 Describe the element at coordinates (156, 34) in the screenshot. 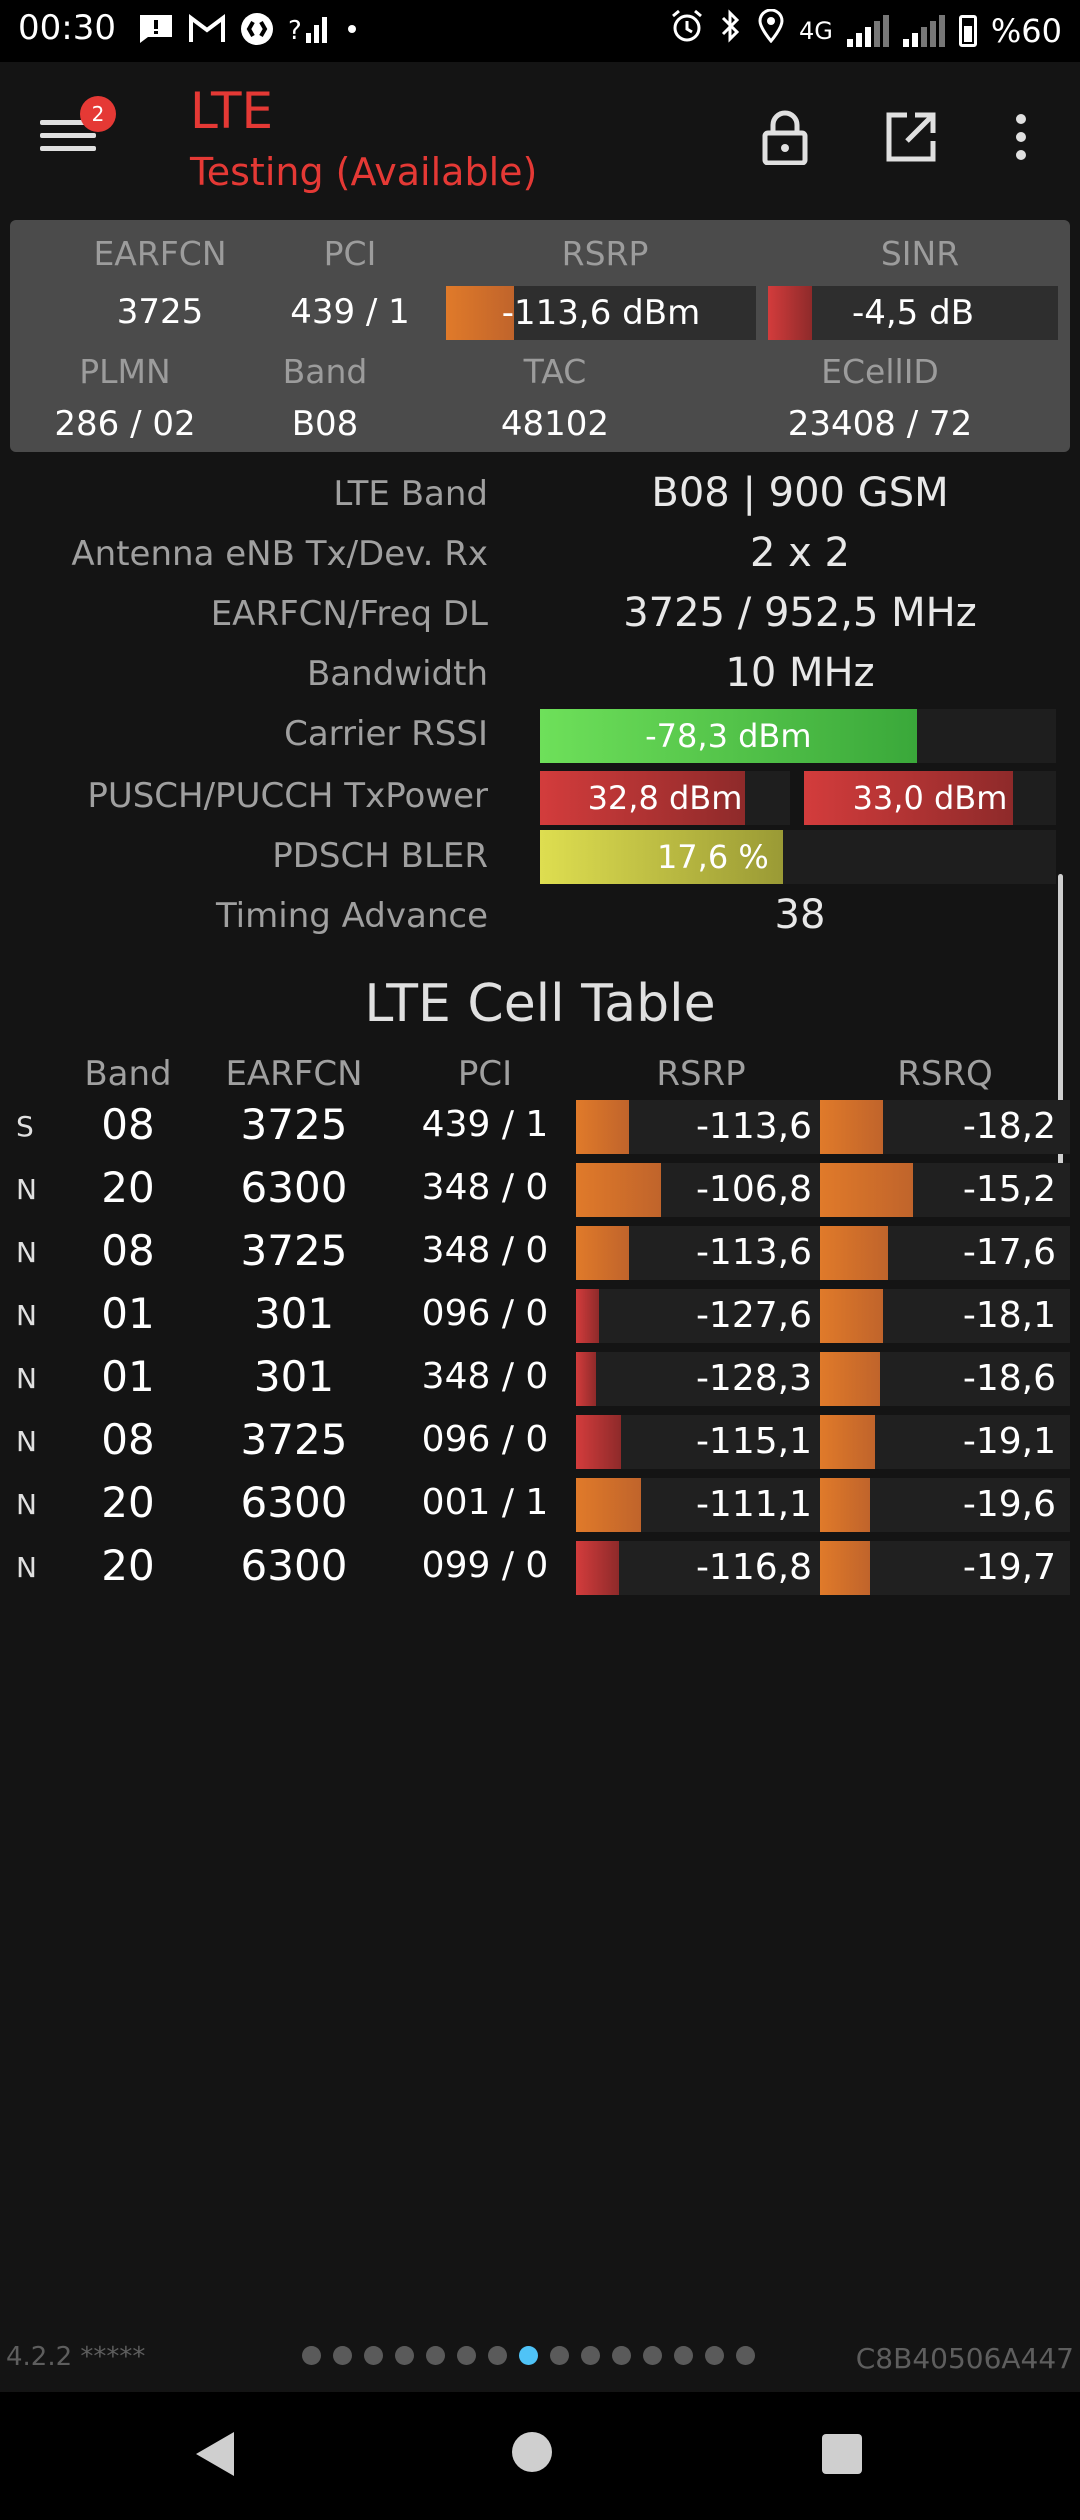

I see `sms-icon` at that location.